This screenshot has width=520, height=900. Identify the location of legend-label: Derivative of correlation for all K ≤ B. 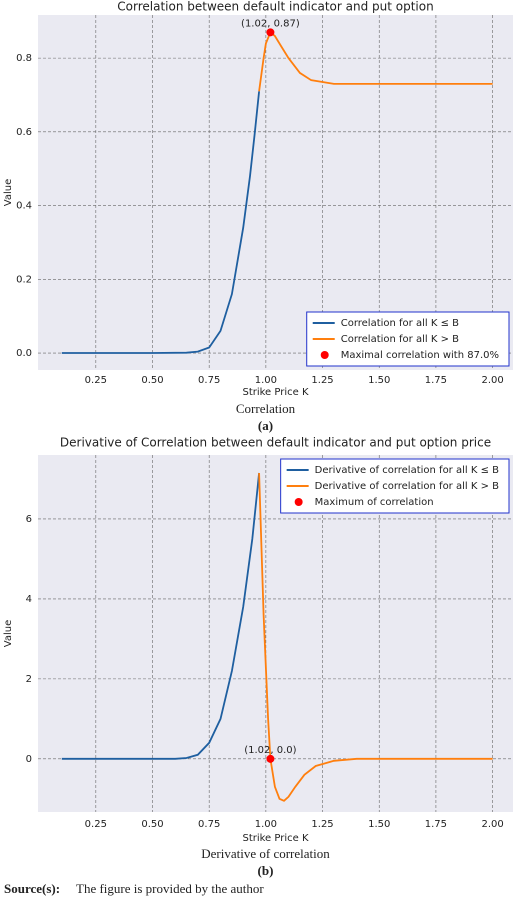
(407, 470).